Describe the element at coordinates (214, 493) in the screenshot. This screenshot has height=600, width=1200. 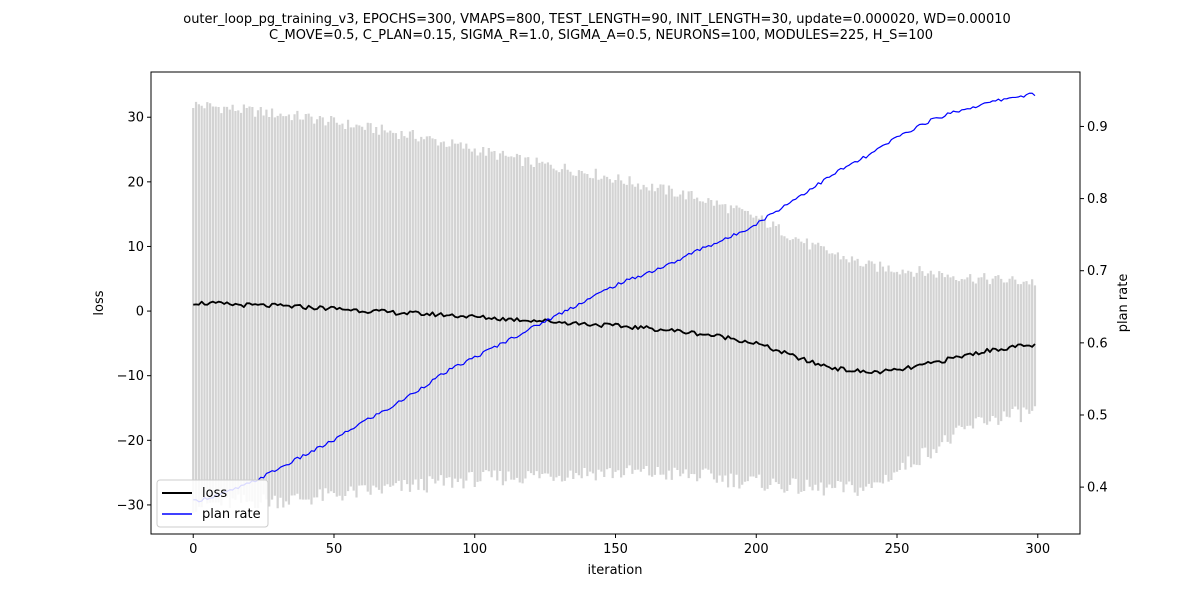
I see `legend-loss-label: loss` at that location.